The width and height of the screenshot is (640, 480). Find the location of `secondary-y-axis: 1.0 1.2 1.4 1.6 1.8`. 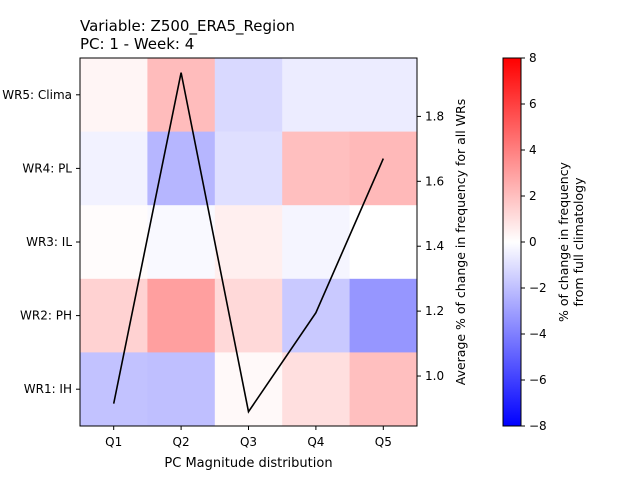

secondary-y-axis: 1.0 1.2 1.4 1.6 1.8 is located at coordinates (430, 246).